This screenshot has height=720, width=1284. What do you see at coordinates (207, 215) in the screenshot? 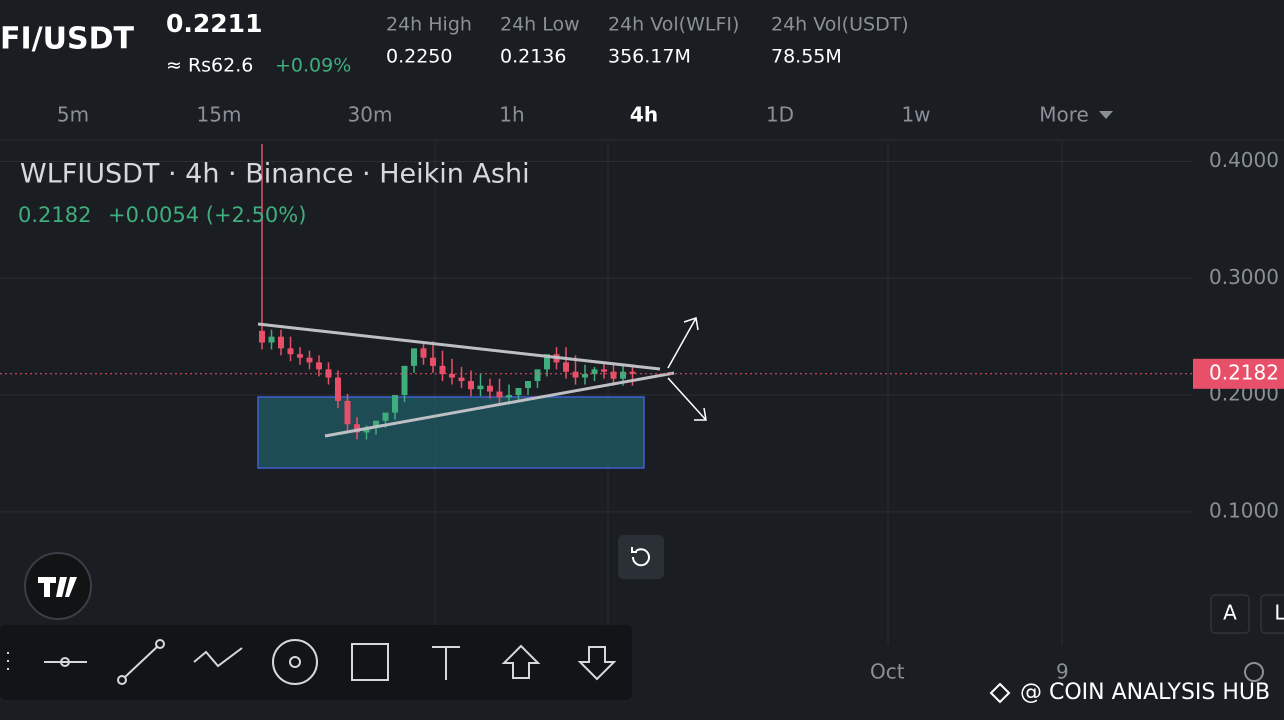
I see `legend-change: +0.0054 (+2.50%)` at bounding box center [207, 215].